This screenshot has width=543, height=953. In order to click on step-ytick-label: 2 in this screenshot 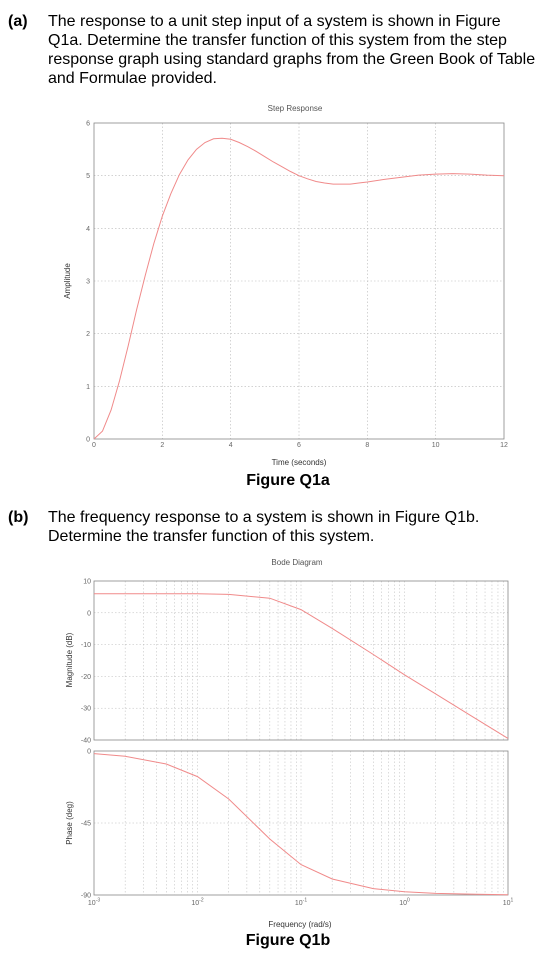, I will do `click(88, 334)`.